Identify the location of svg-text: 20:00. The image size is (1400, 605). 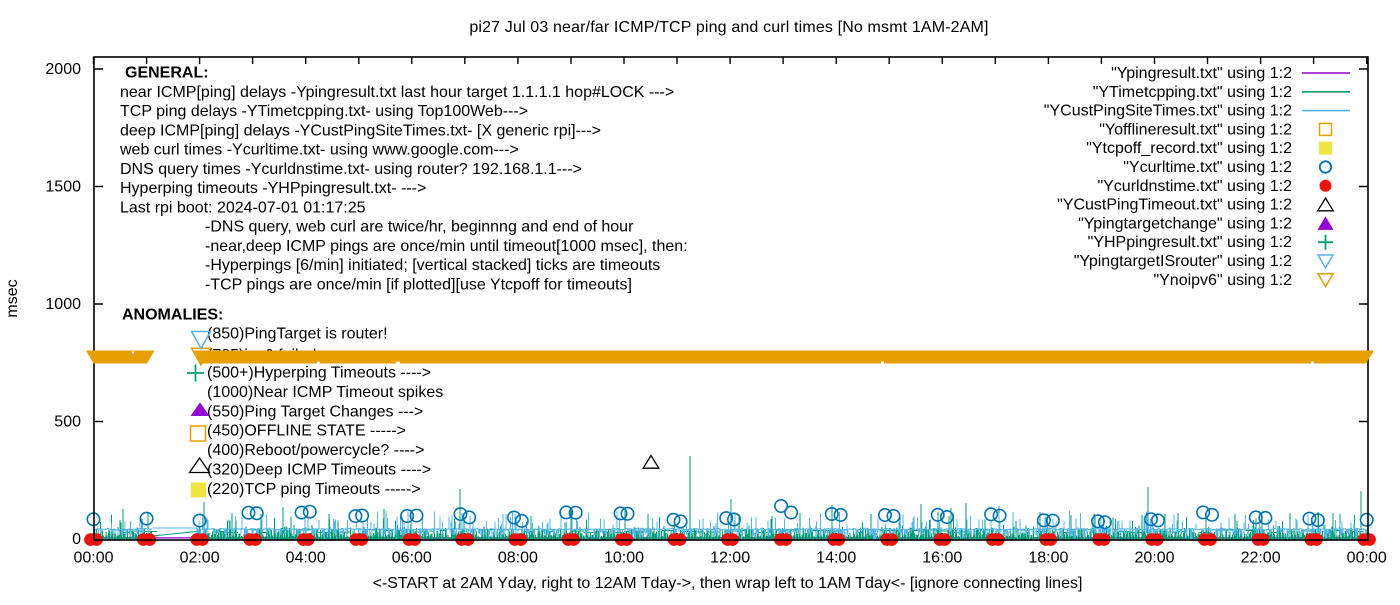
(1154, 558).